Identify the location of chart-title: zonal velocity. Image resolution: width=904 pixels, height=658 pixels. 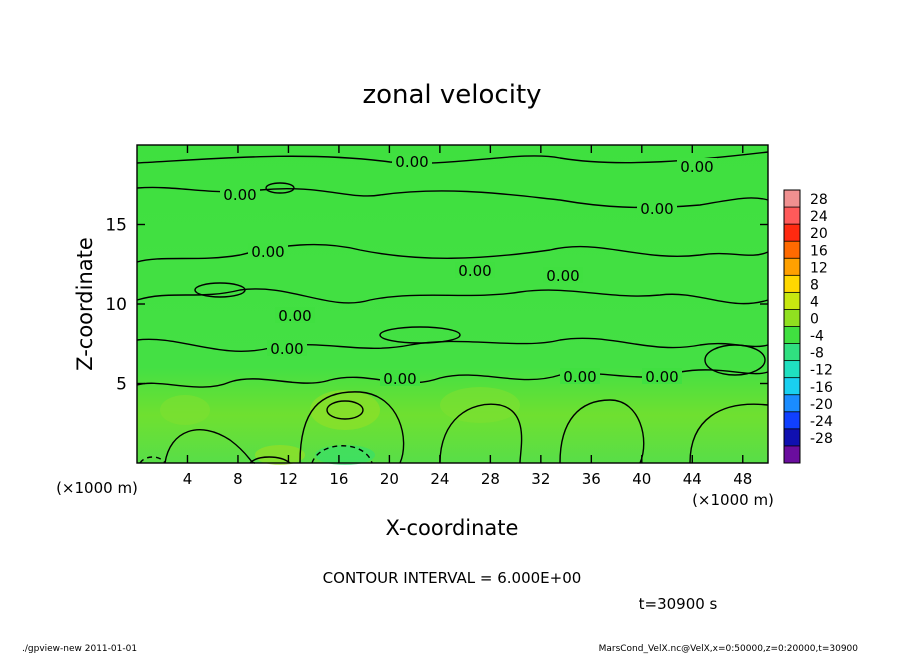
(451, 95).